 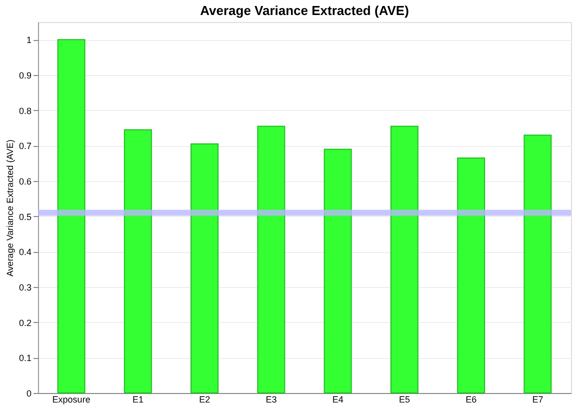 I want to click on y-tick-label: 0.1, so click(x=25, y=358).